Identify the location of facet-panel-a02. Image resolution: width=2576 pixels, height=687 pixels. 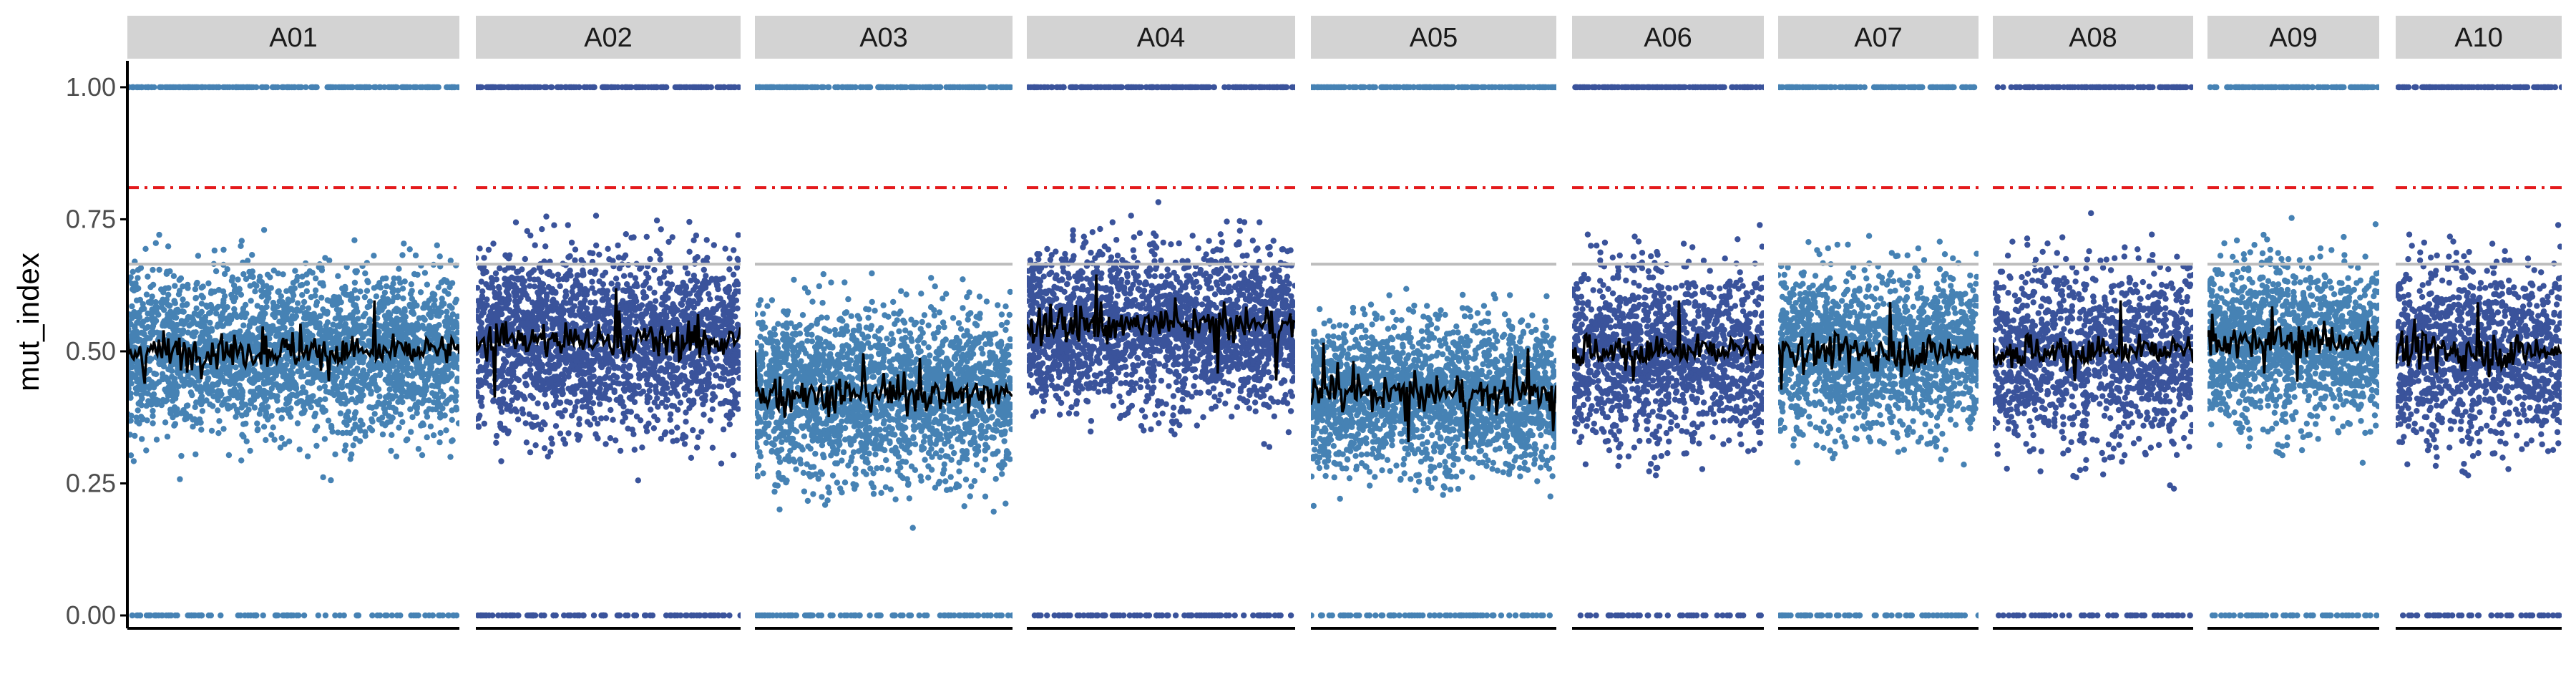
(608, 357).